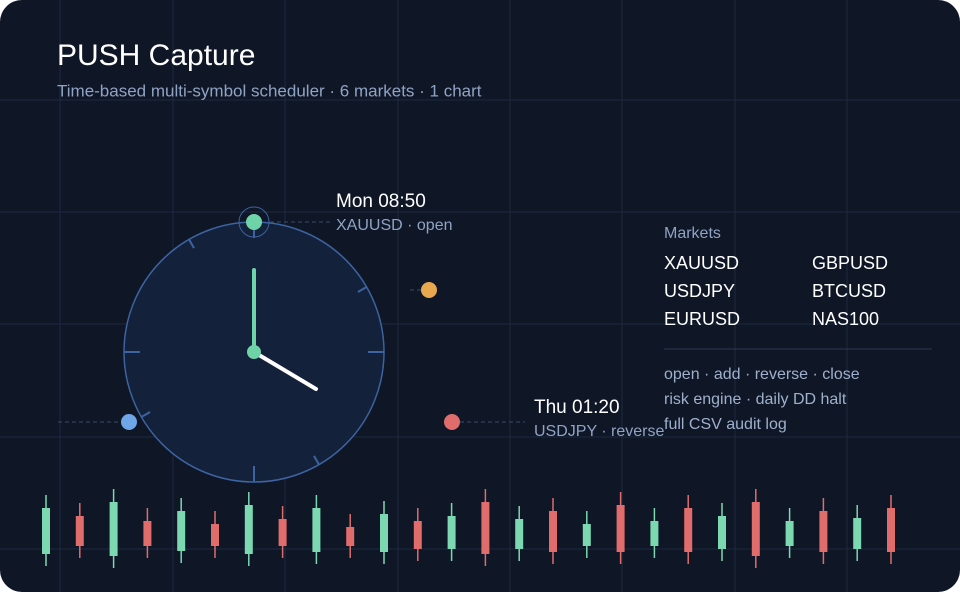 The image size is (960, 592). Describe the element at coordinates (599, 431) in the screenshot. I see `event-label: USDJPY · reverse` at that location.